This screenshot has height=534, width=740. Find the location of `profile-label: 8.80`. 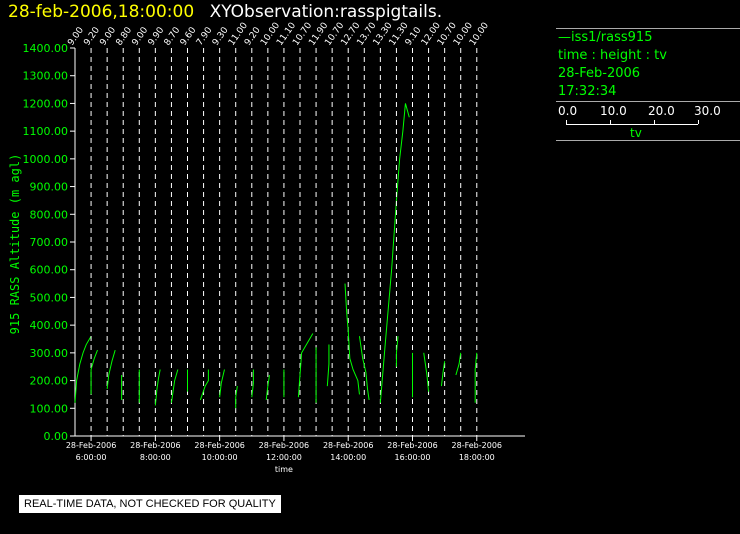

profile-label: 8.80 is located at coordinates (124, 36).